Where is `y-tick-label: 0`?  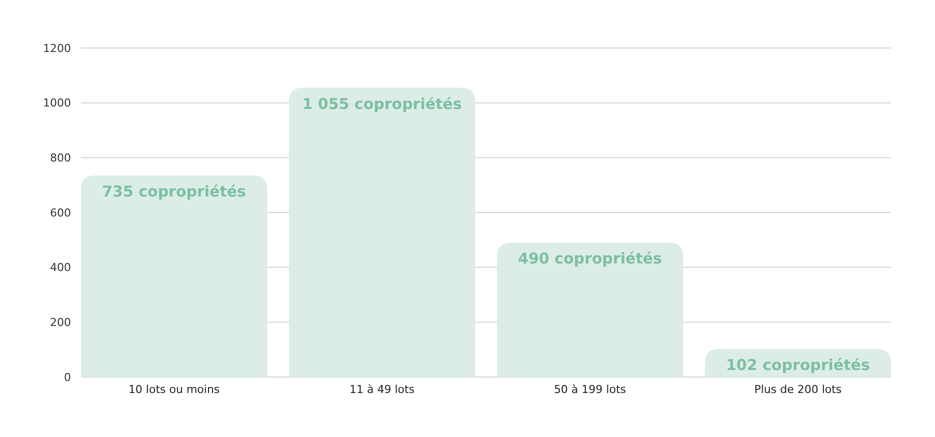 y-tick-label: 0 is located at coordinates (67, 377).